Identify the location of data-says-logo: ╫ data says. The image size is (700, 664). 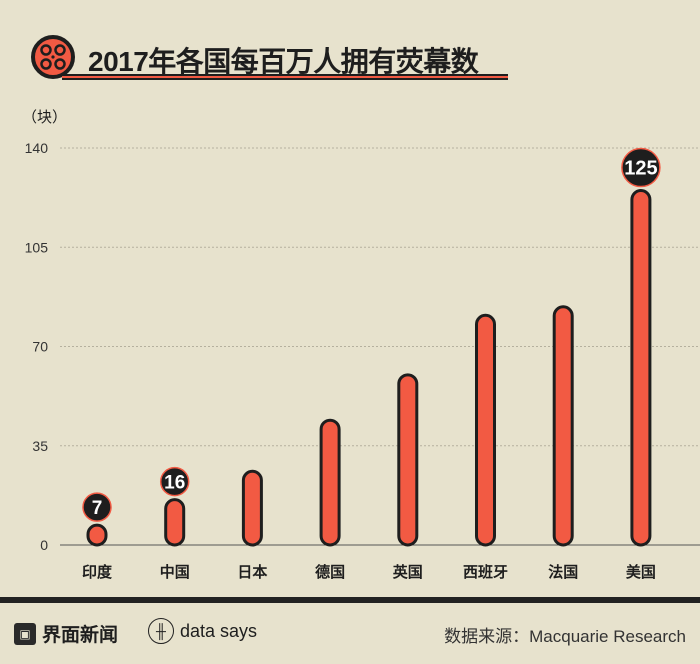
(202, 631).